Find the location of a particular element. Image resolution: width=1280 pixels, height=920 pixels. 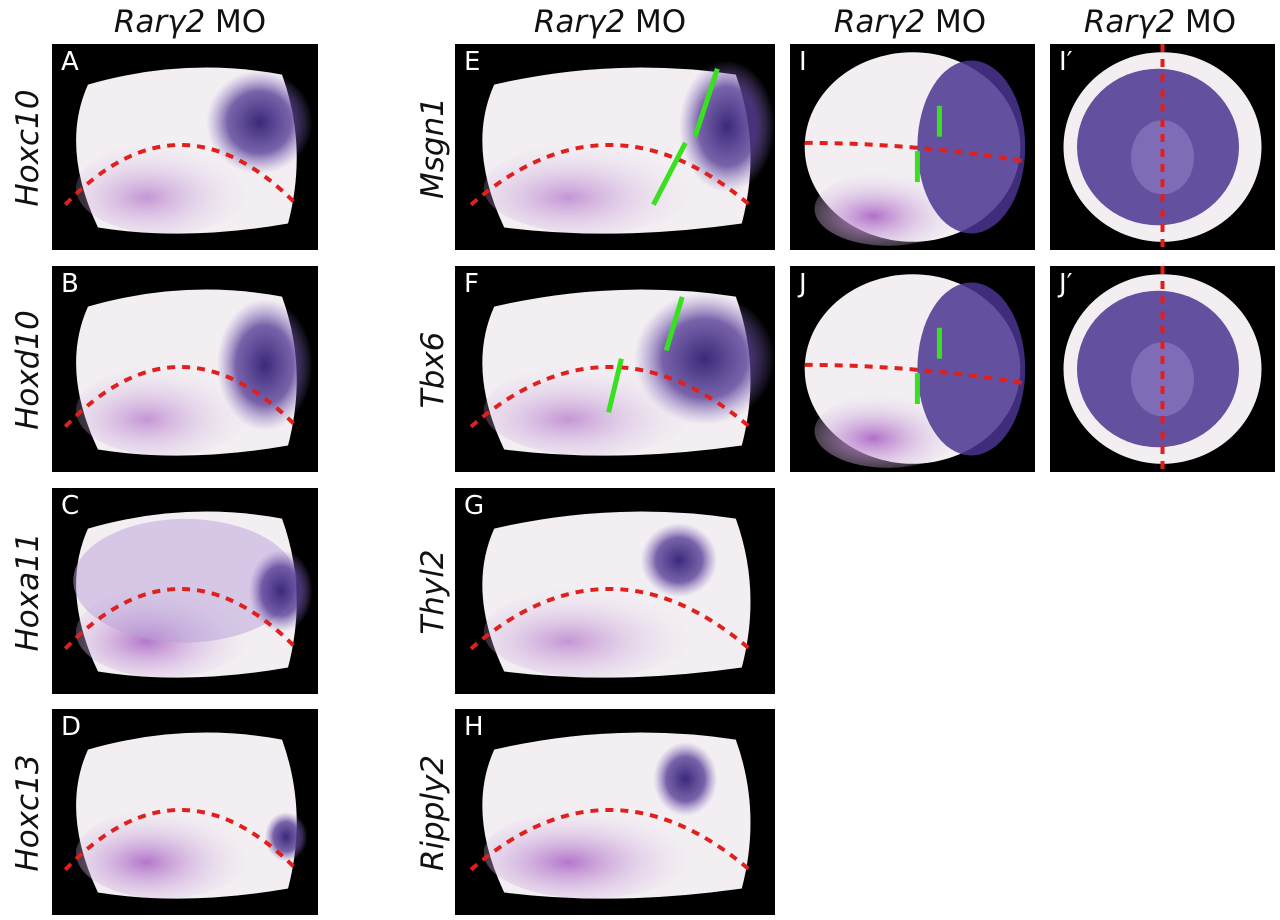

gene-label: Thyl2 is located at coordinates (433, 592).